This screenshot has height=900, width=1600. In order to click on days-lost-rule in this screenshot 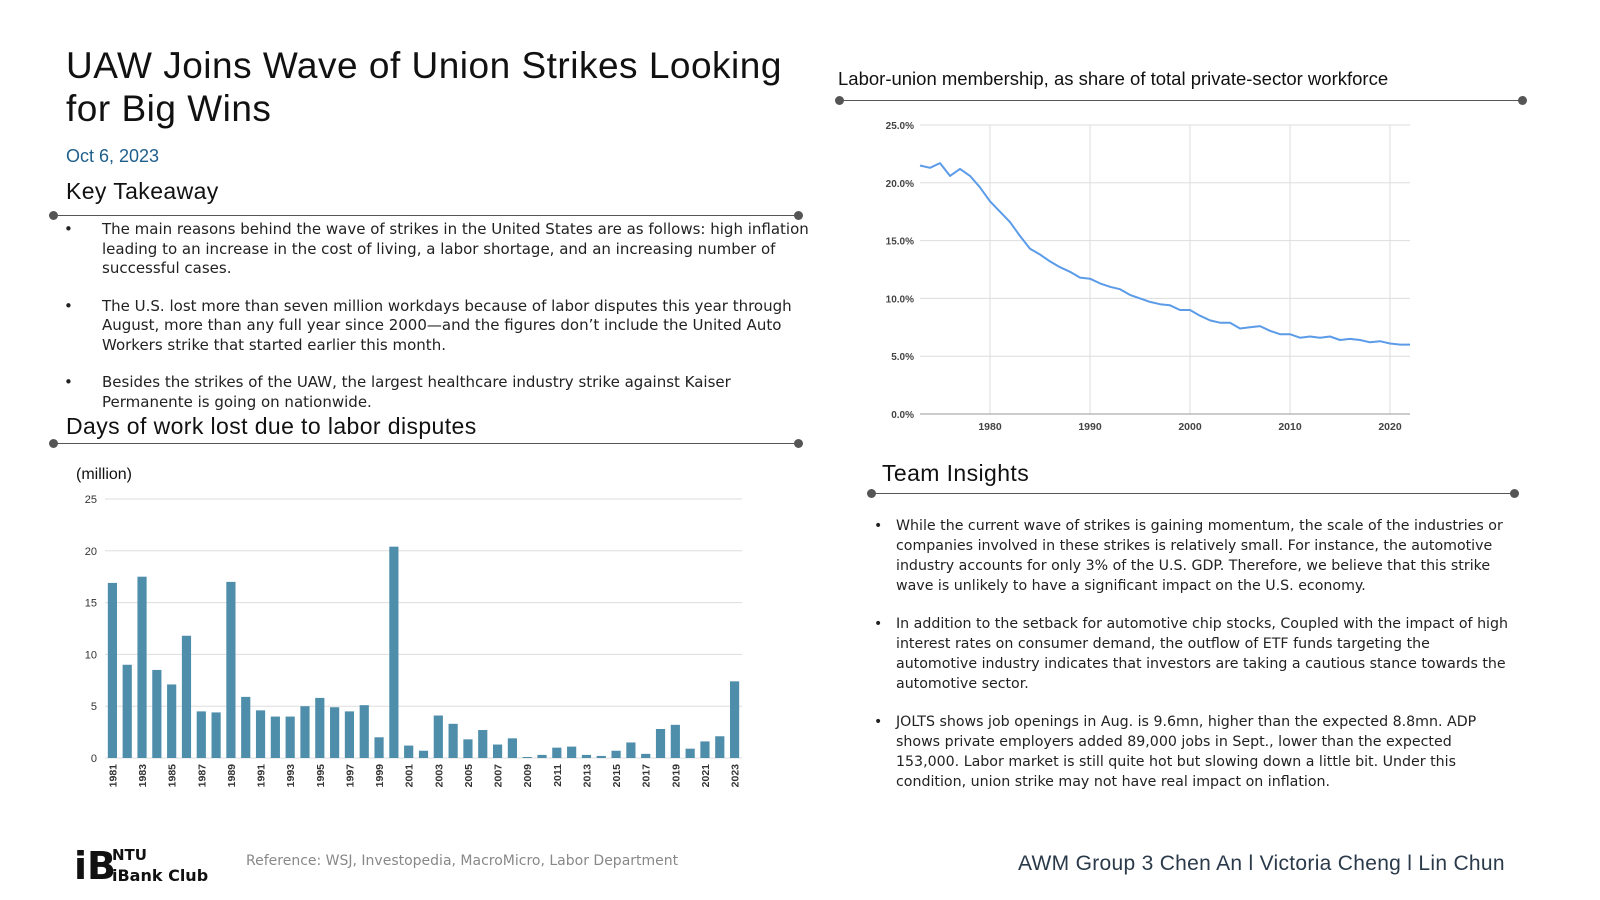, I will do `click(426, 443)`.